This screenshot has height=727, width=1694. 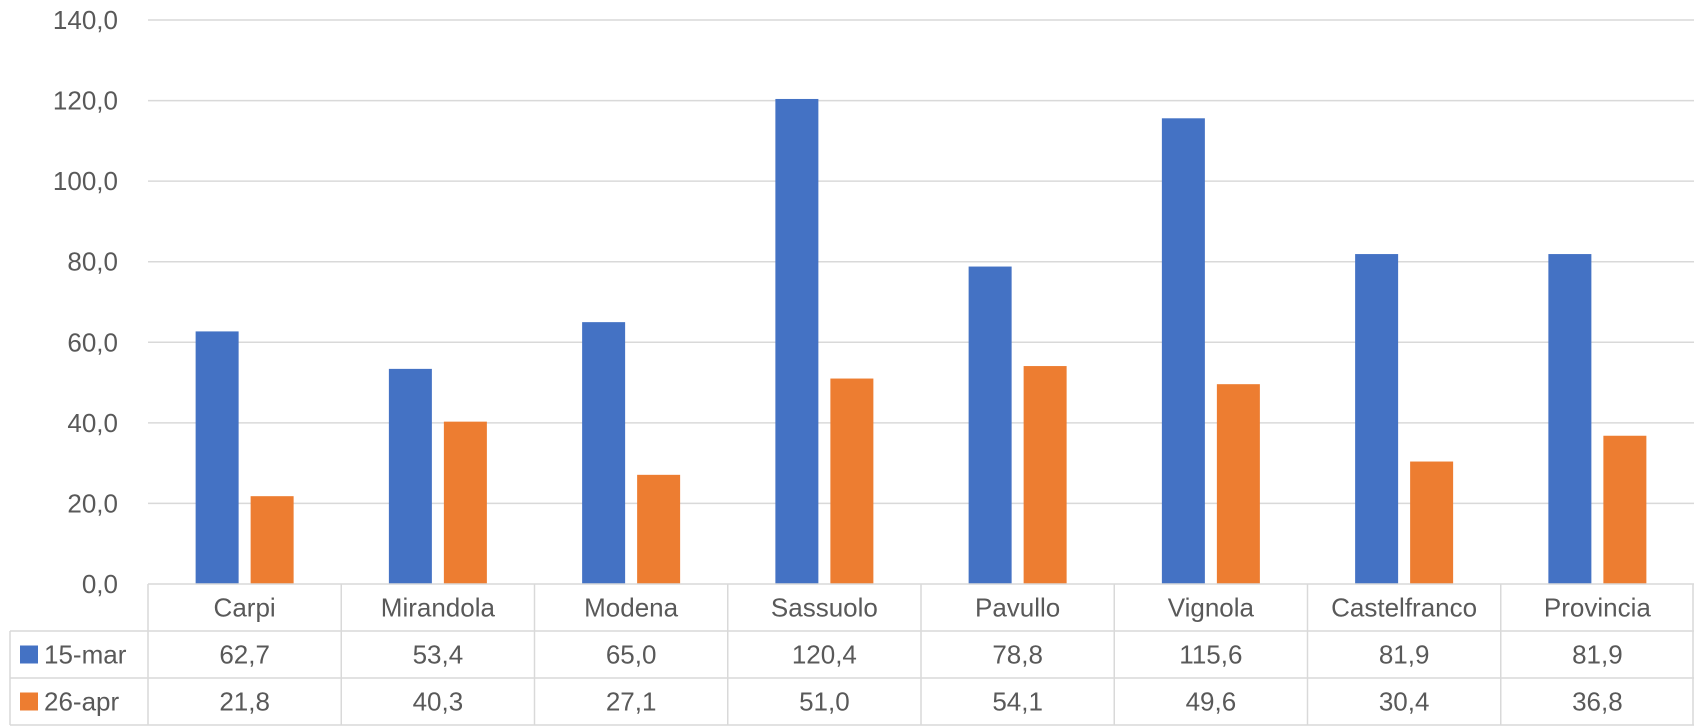 I want to click on table-value: 49,6, so click(x=1211, y=702).